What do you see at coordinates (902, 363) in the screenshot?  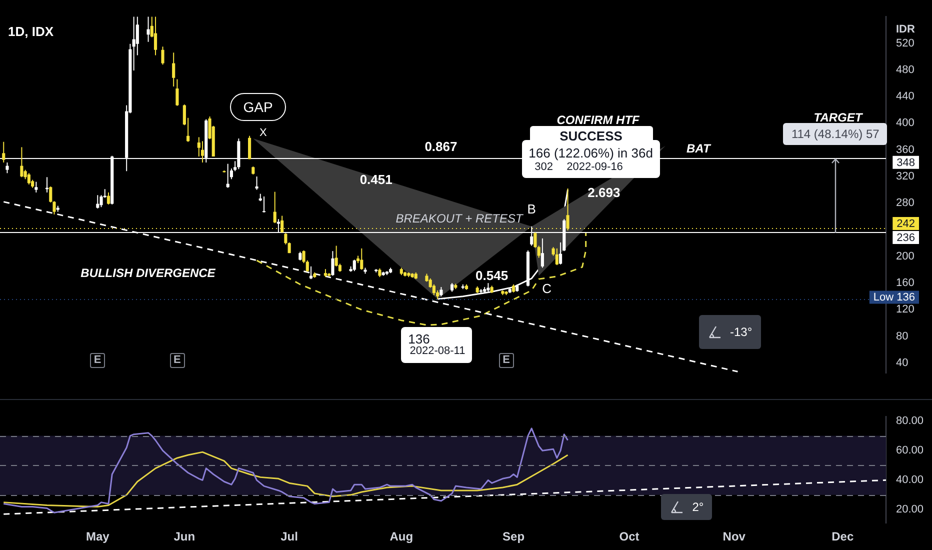 I see `y-tick-label: 40` at bounding box center [902, 363].